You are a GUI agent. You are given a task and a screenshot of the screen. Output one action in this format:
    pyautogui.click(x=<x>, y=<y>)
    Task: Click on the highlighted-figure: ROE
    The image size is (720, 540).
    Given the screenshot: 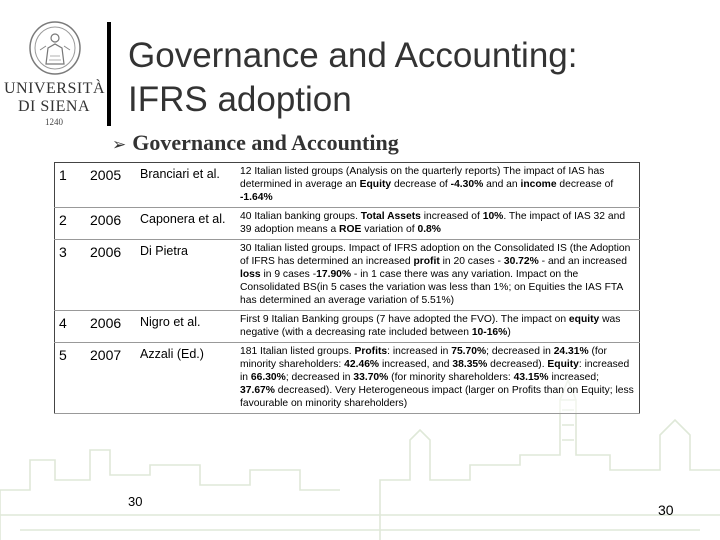 What is the action you would take?
    pyautogui.click(x=350, y=229)
    